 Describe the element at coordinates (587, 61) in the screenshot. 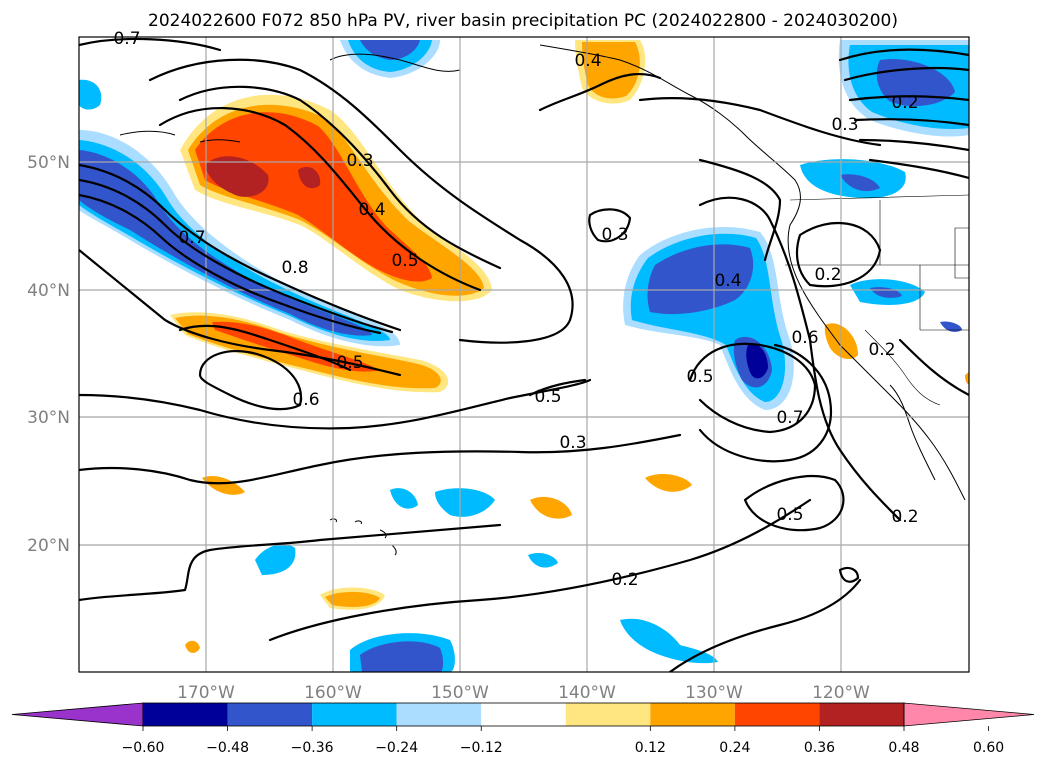

I see `contour-label-04-gulf: 0.4` at that location.